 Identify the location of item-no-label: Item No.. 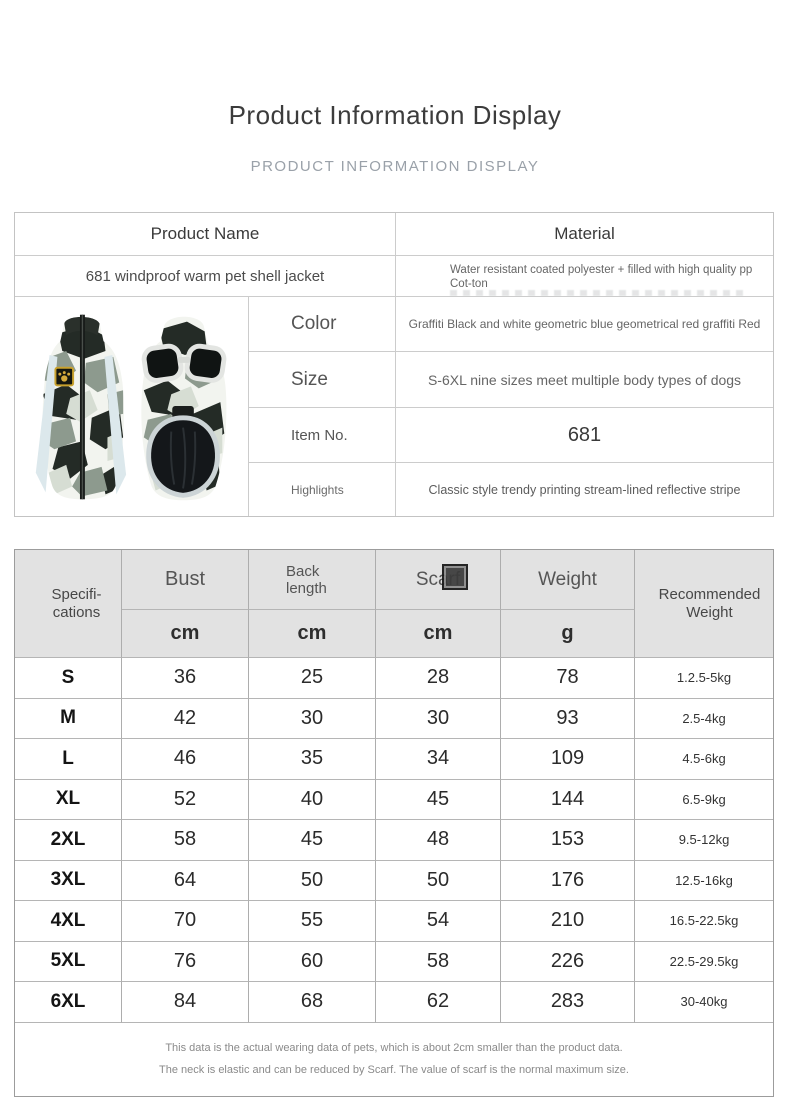
(322, 435).